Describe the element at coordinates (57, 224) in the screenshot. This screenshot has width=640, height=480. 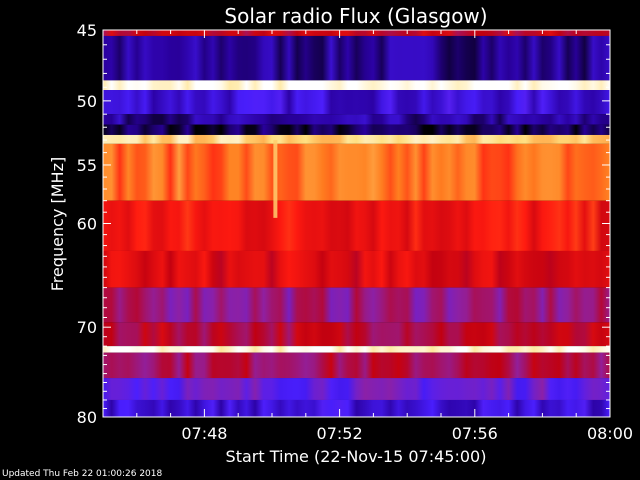
I see `y-axis-label: Frequency [MHz]` at that location.